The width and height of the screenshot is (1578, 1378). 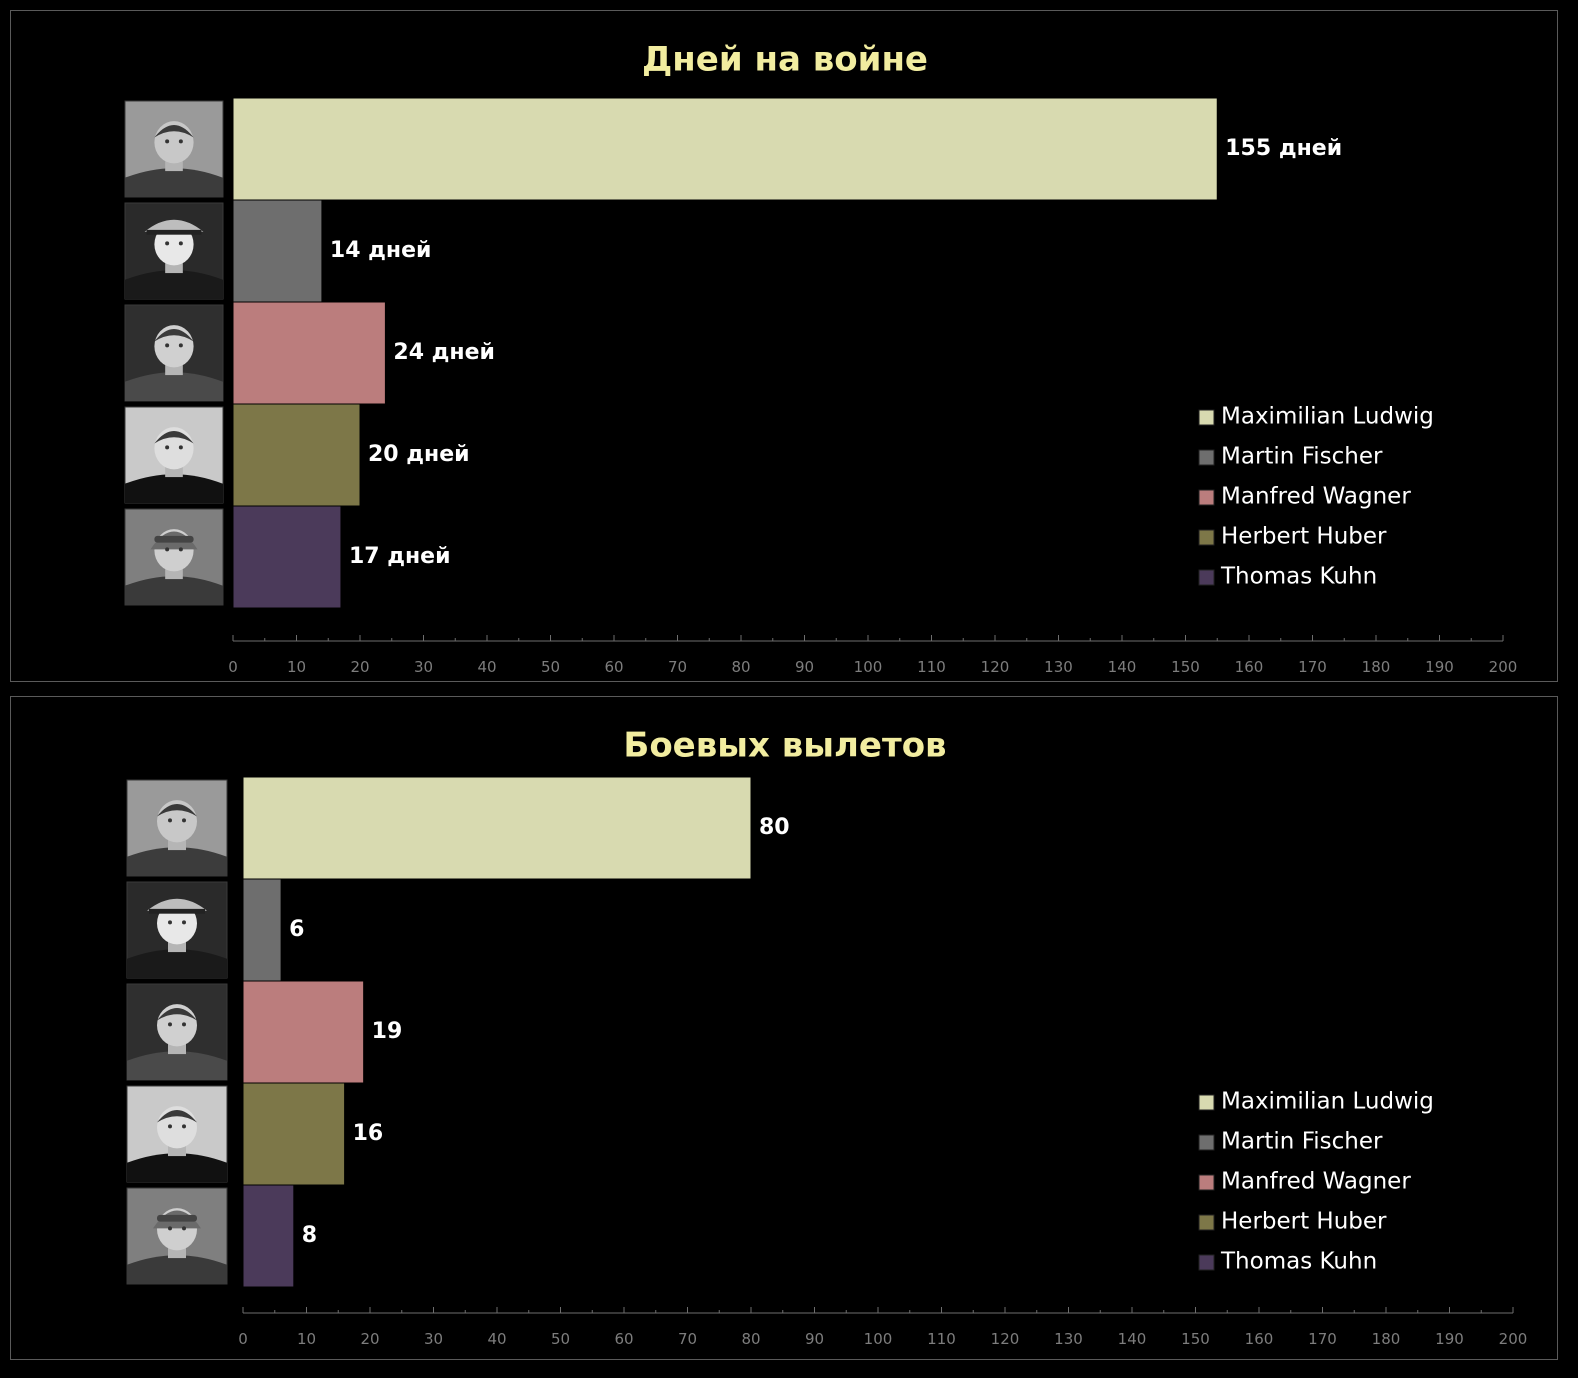 I want to click on data-label: 20 дней, so click(x=419, y=454).